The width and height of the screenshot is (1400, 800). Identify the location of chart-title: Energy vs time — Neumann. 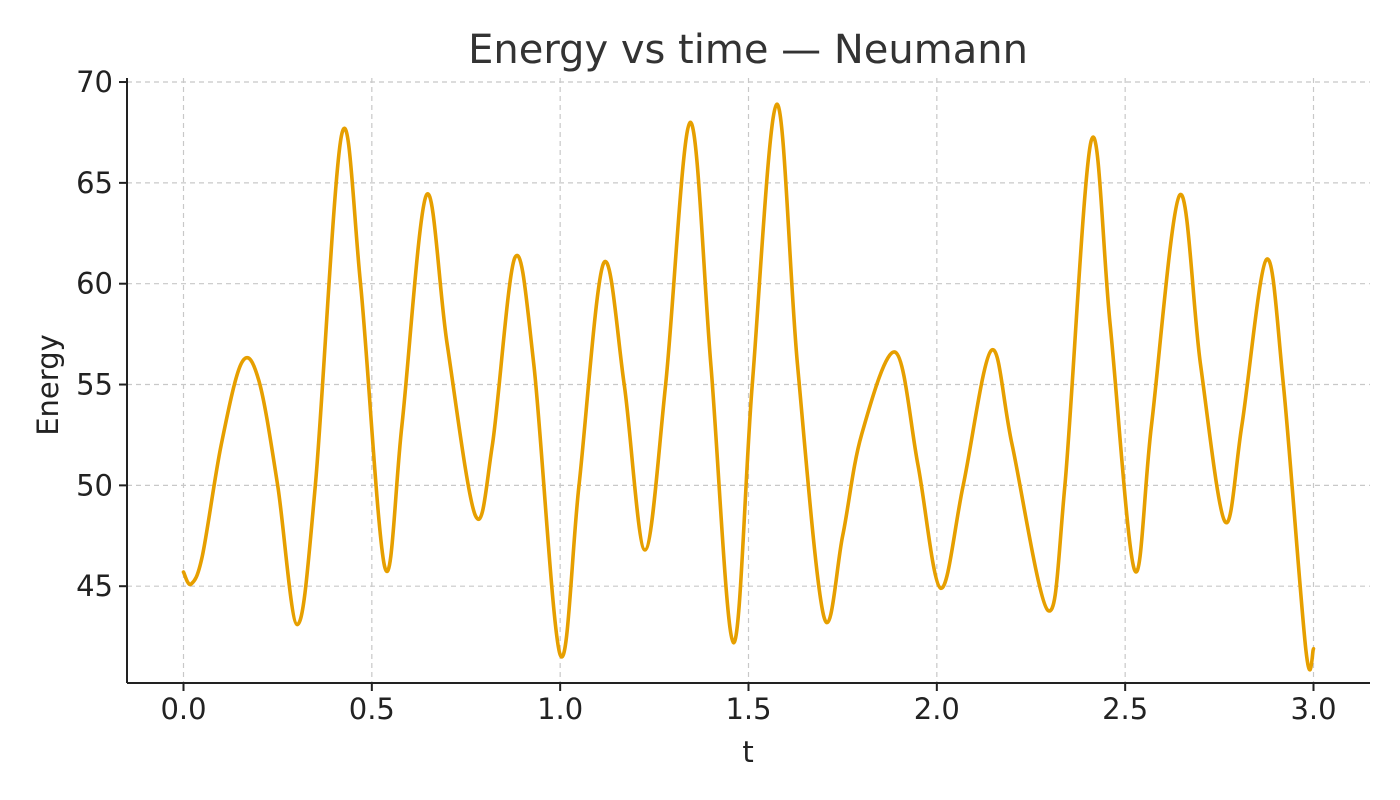
(748, 50).